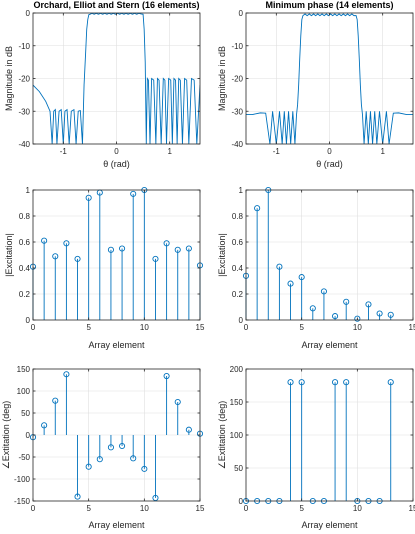 The image size is (415, 534). What do you see at coordinates (9, 255) in the screenshot?
I see `y-axis-label: |Excitation|` at bounding box center [9, 255].